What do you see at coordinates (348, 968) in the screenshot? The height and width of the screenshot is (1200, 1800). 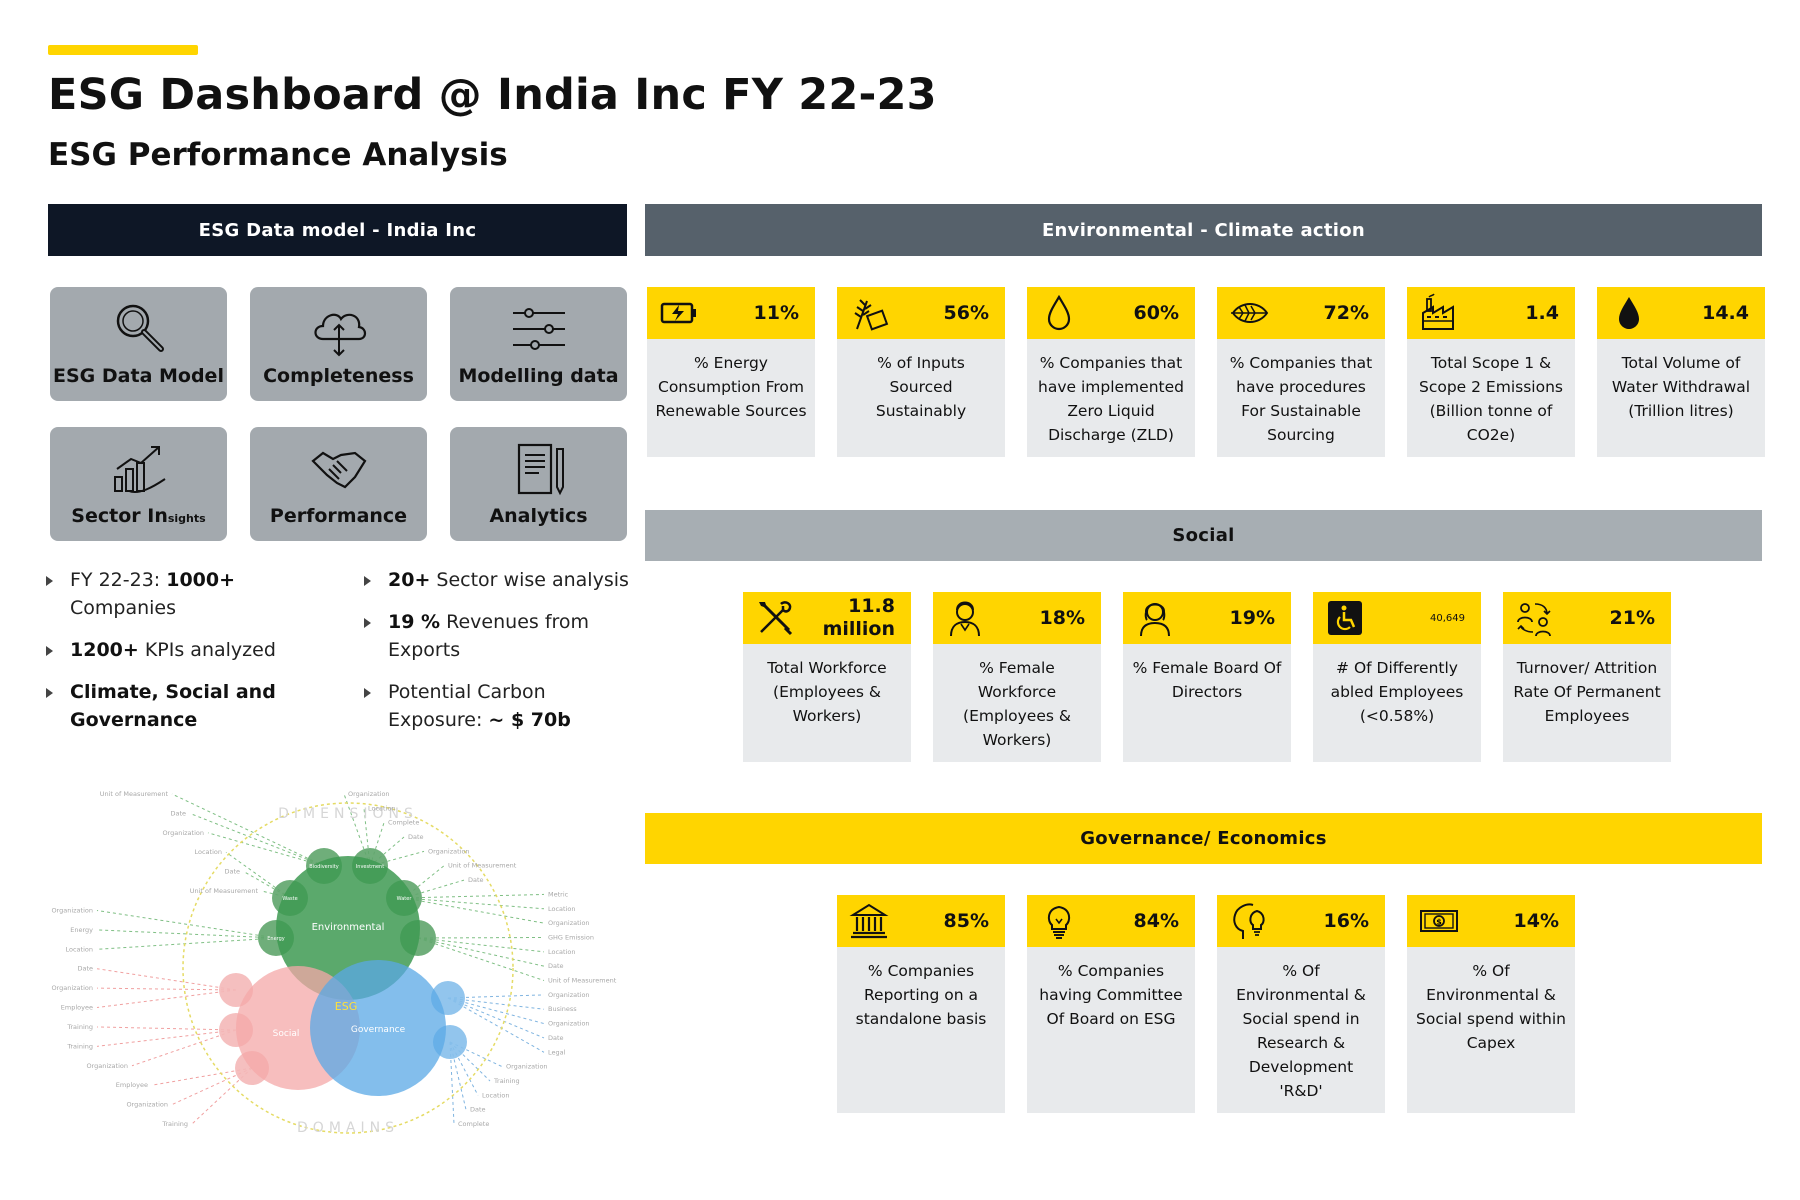 I see `outer-ring` at bounding box center [348, 968].